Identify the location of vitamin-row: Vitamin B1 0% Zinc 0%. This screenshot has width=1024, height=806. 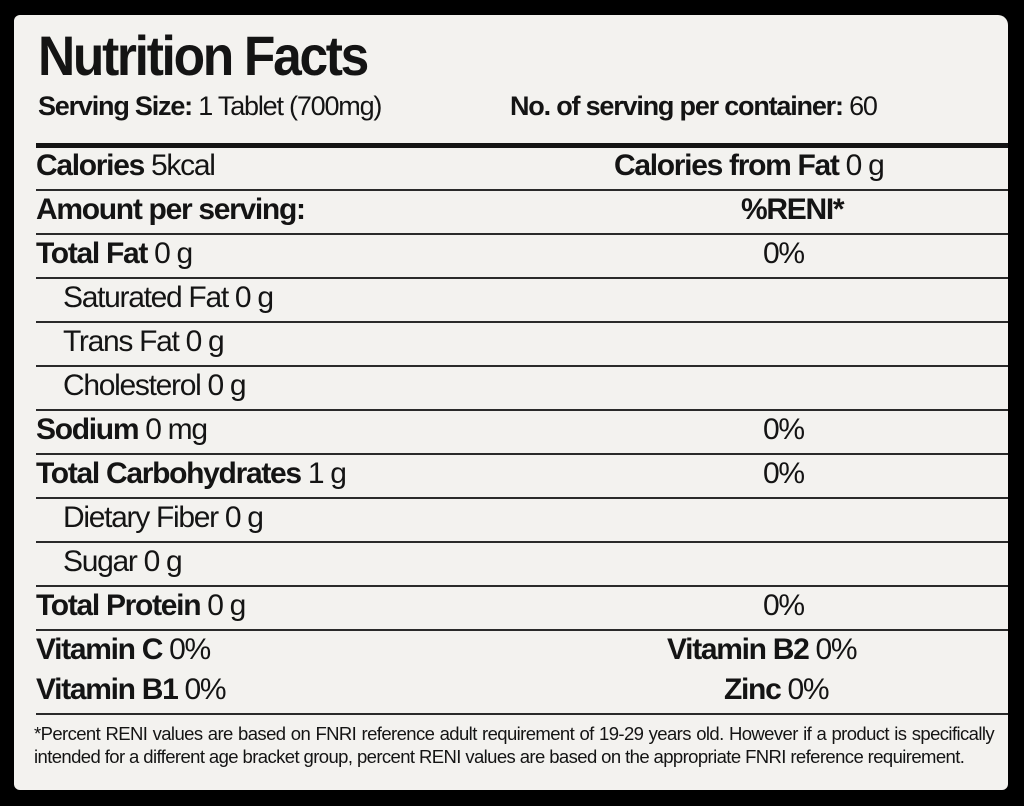
(522, 692).